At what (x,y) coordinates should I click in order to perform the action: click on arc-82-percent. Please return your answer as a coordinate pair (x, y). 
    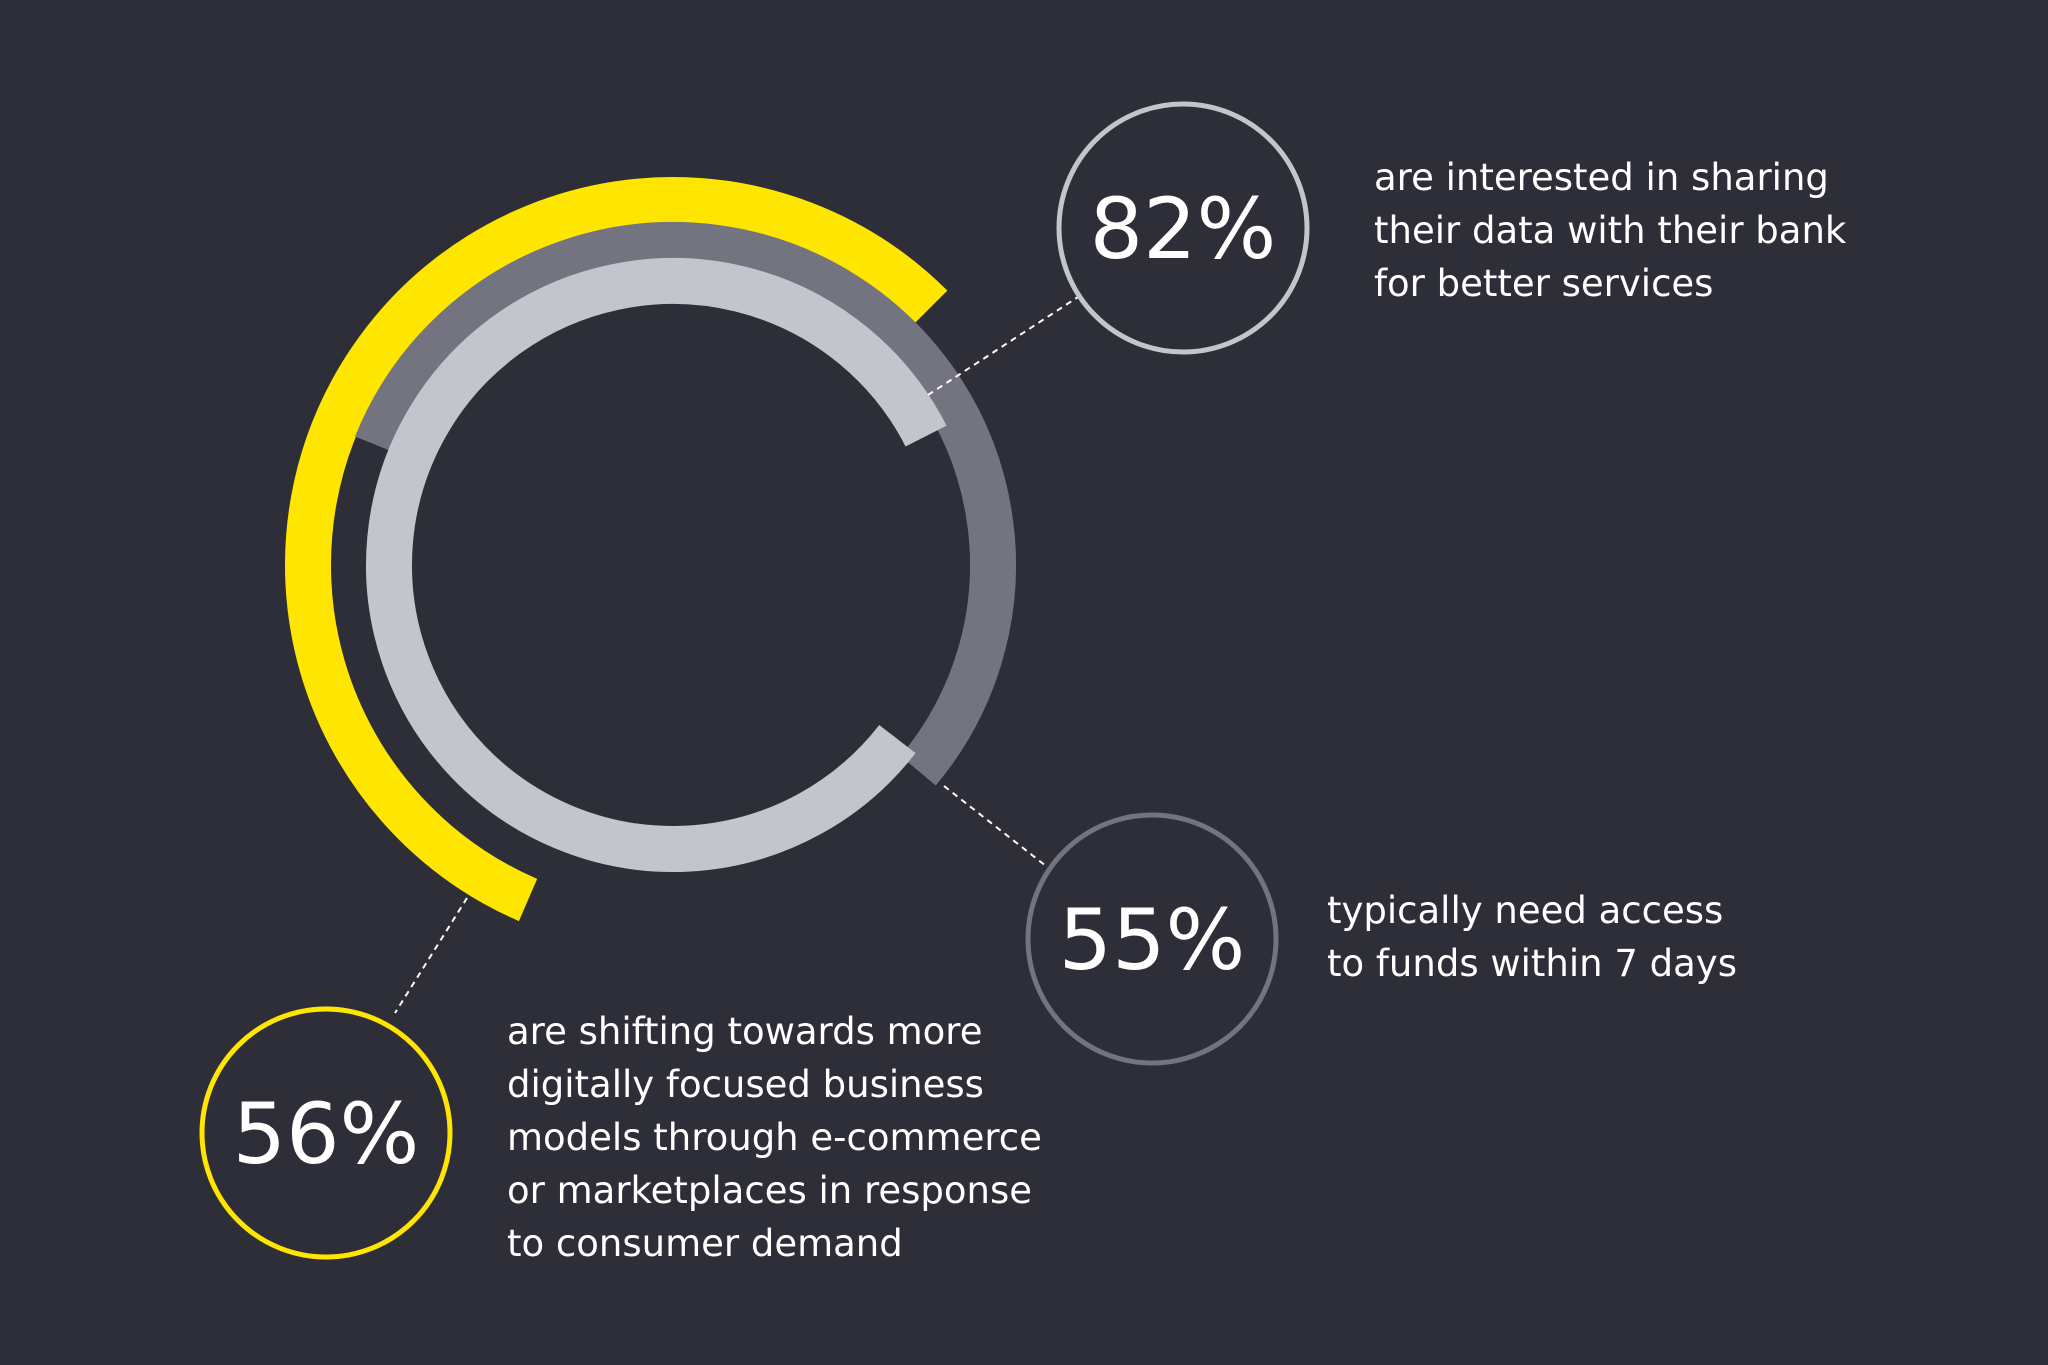
    Looking at the image, I should click on (656, 565).